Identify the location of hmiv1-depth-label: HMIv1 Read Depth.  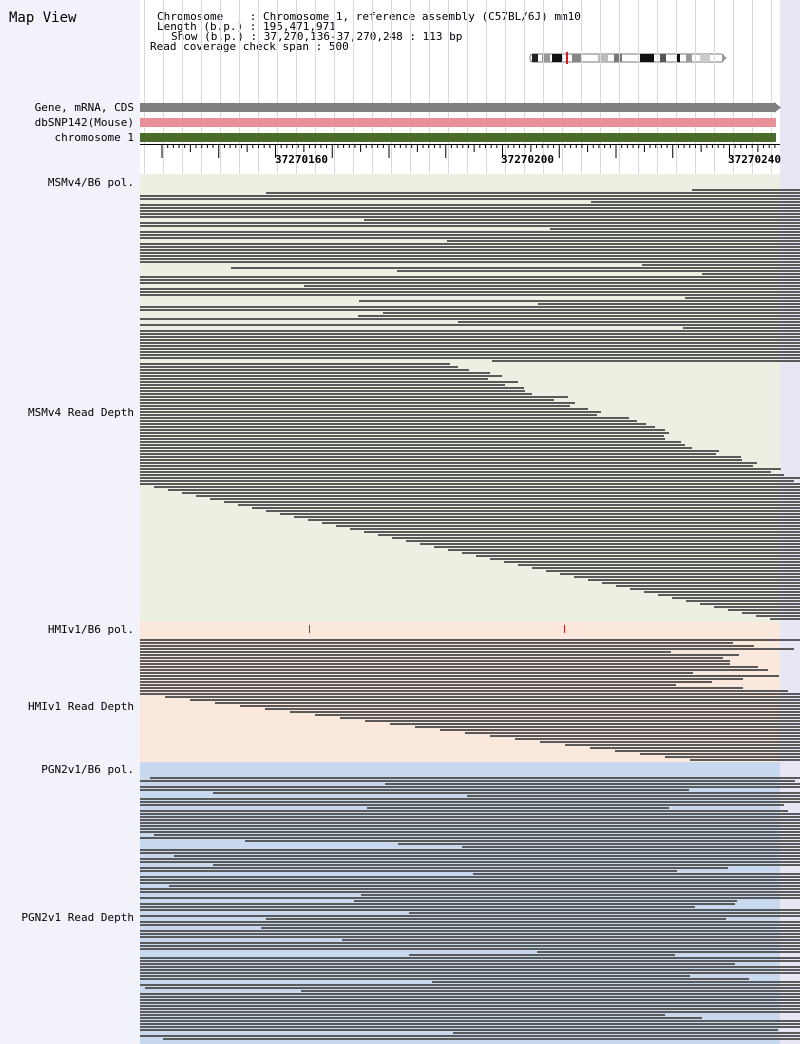
(81, 706).